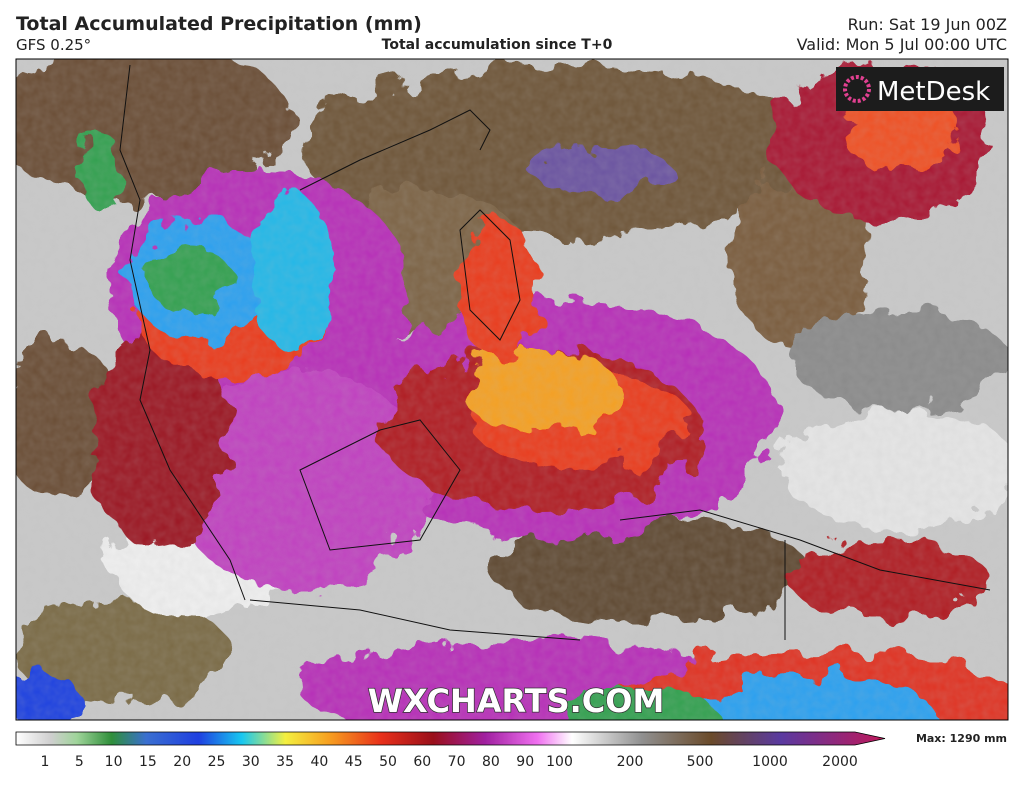 The height and width of the screenshot is (790, 1024). Describe the element at coordinates (630, 762) in the screenshot. I see `colorbar-tick-label: 200` at that location.